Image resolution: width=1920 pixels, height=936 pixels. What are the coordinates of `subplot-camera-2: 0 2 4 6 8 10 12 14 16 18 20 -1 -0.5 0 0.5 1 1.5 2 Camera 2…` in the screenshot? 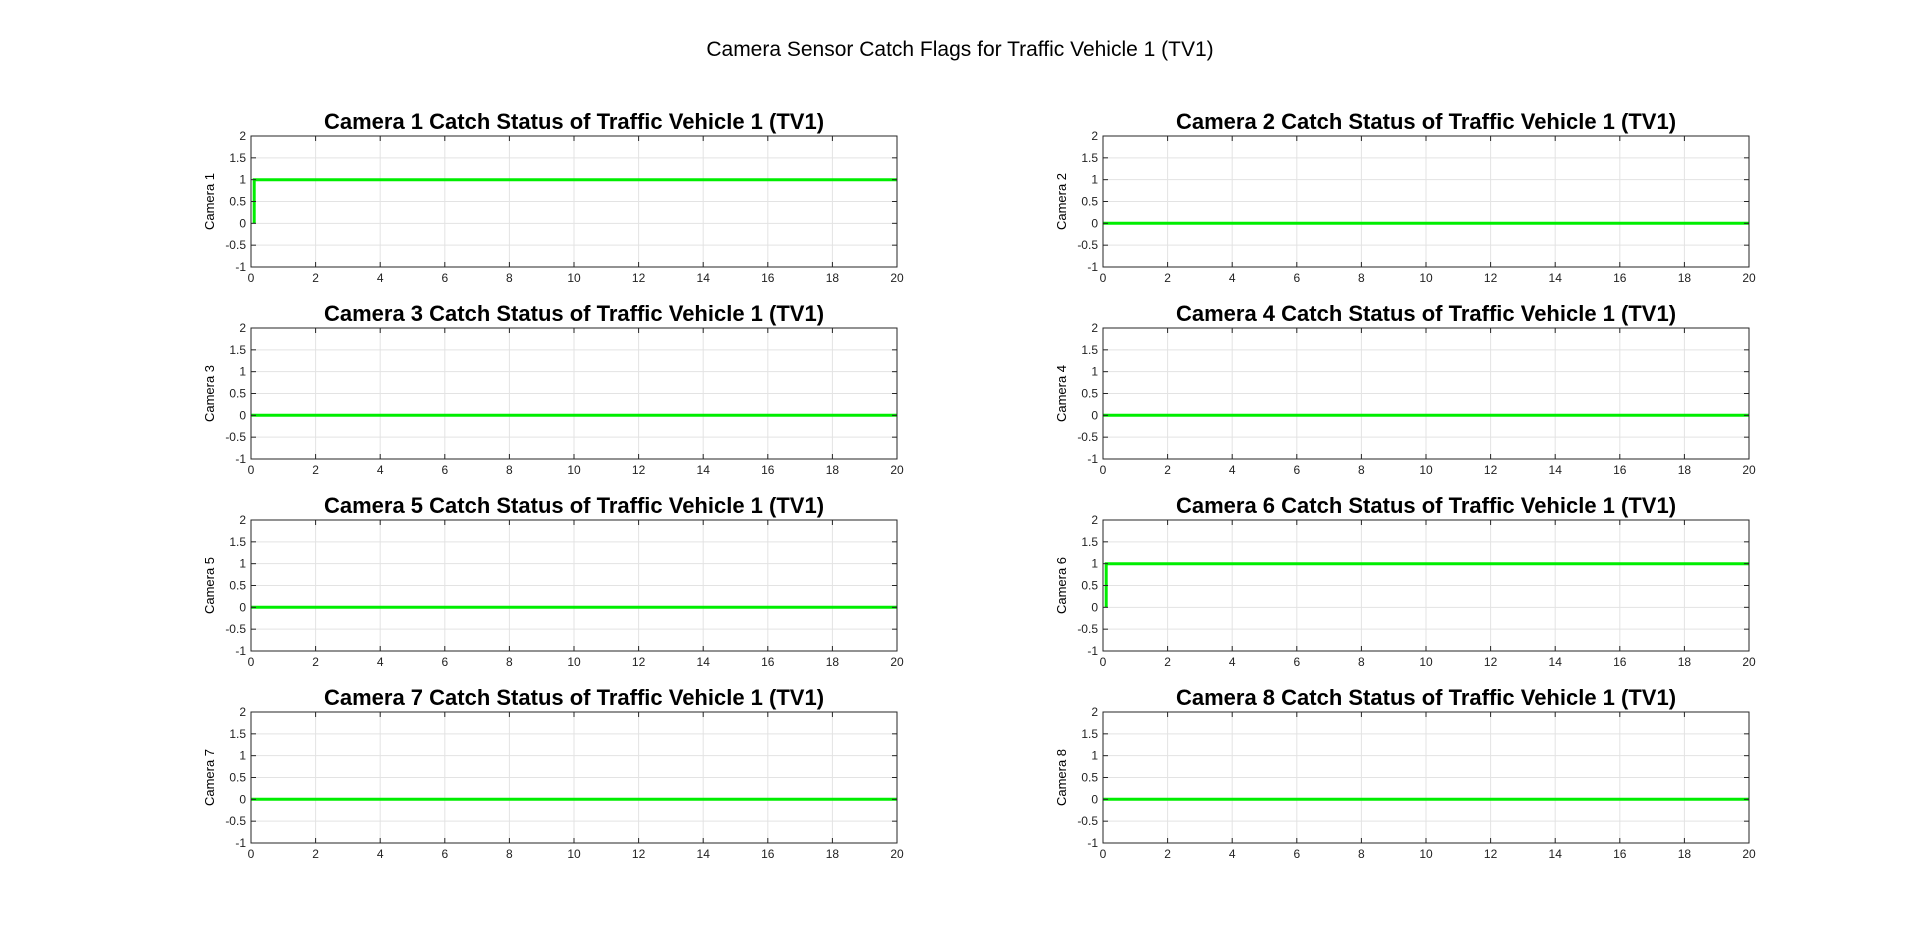 It's located at (1405, 197).